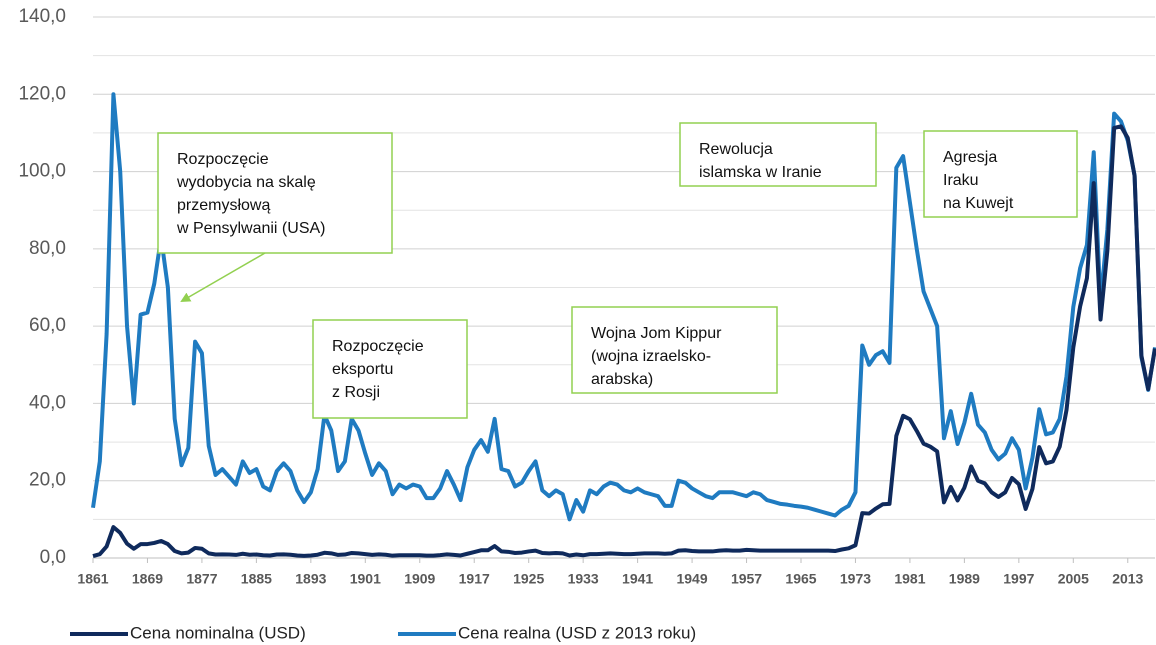  Describe the element at coordinates (736, 149) in the screenshot. I see `annotation-text: Rewolucja` at that location.